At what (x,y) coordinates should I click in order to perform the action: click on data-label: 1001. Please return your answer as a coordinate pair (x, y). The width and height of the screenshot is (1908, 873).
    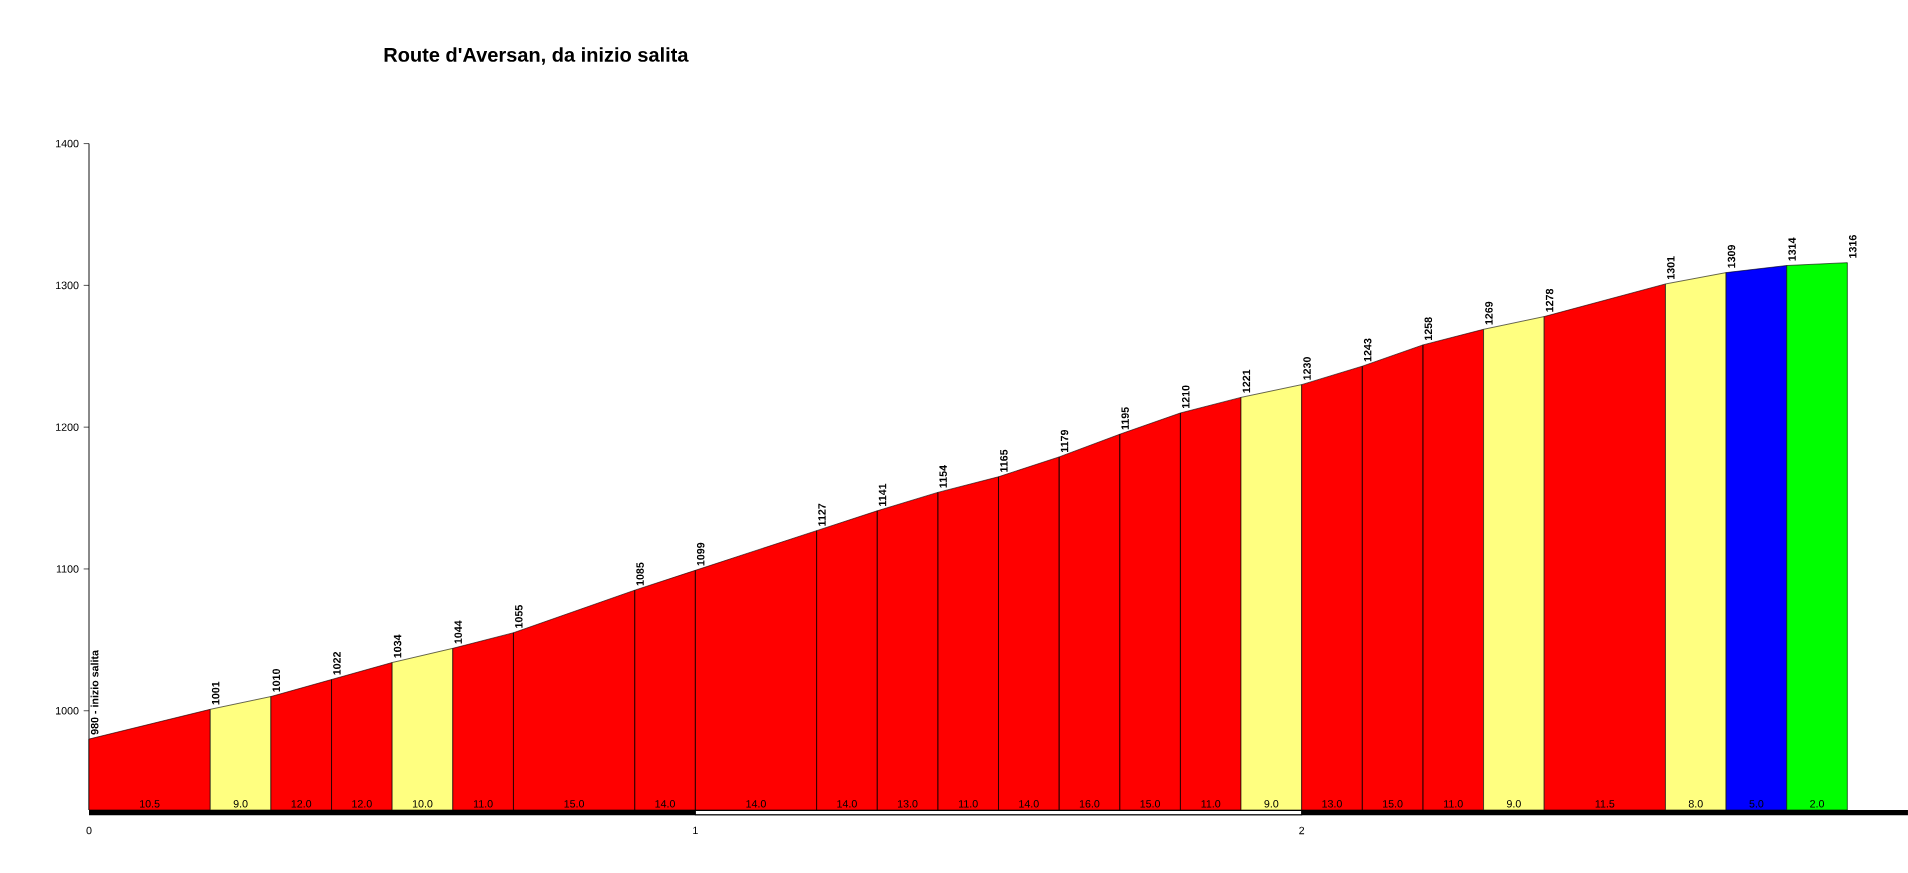
    Looking at the image, I should click on (215, 693).